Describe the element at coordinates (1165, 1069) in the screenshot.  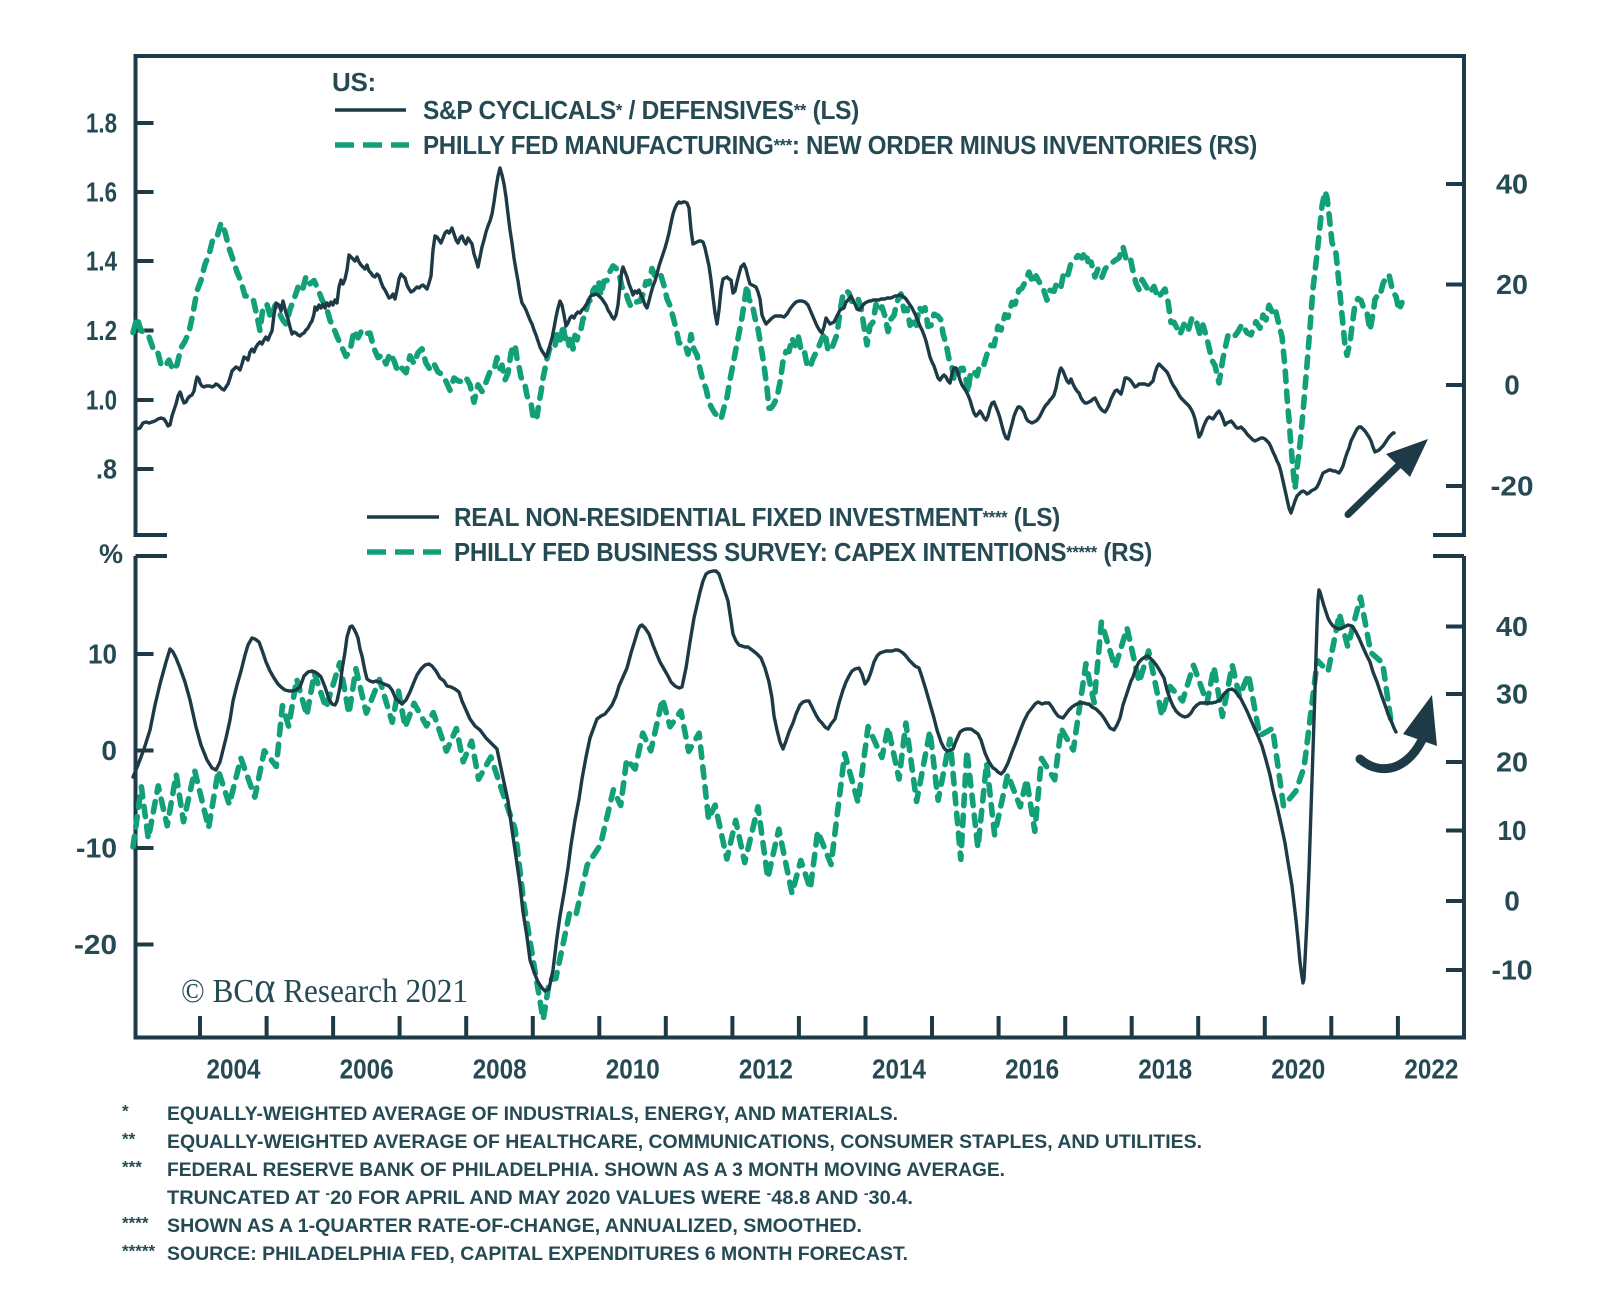
I see `svg-text: 2018` at that location.